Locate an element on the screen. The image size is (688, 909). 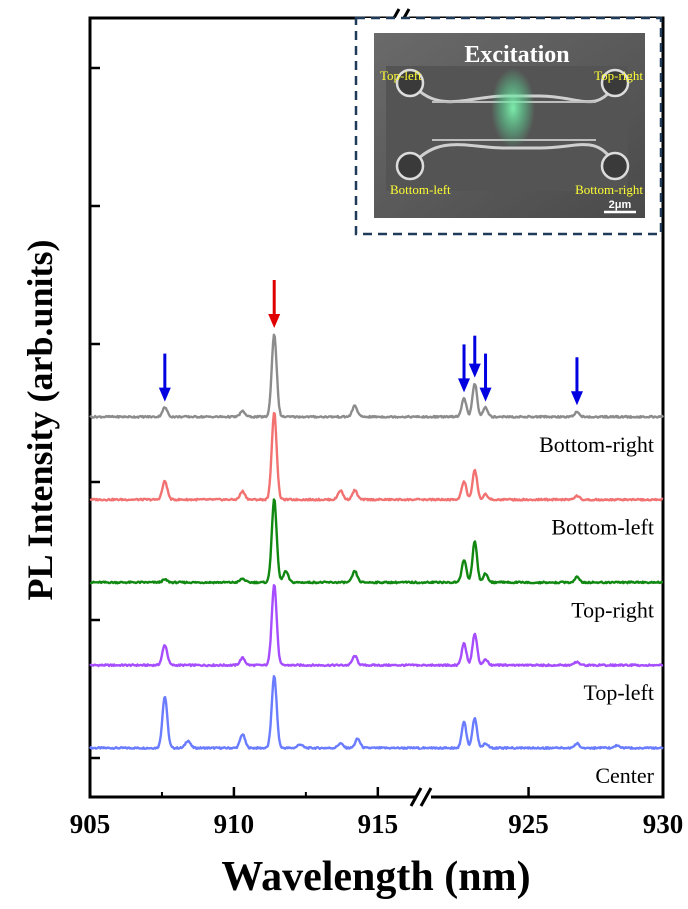
curve-label-bottom-left: Bottom-left is located at coordinates (602, 527).